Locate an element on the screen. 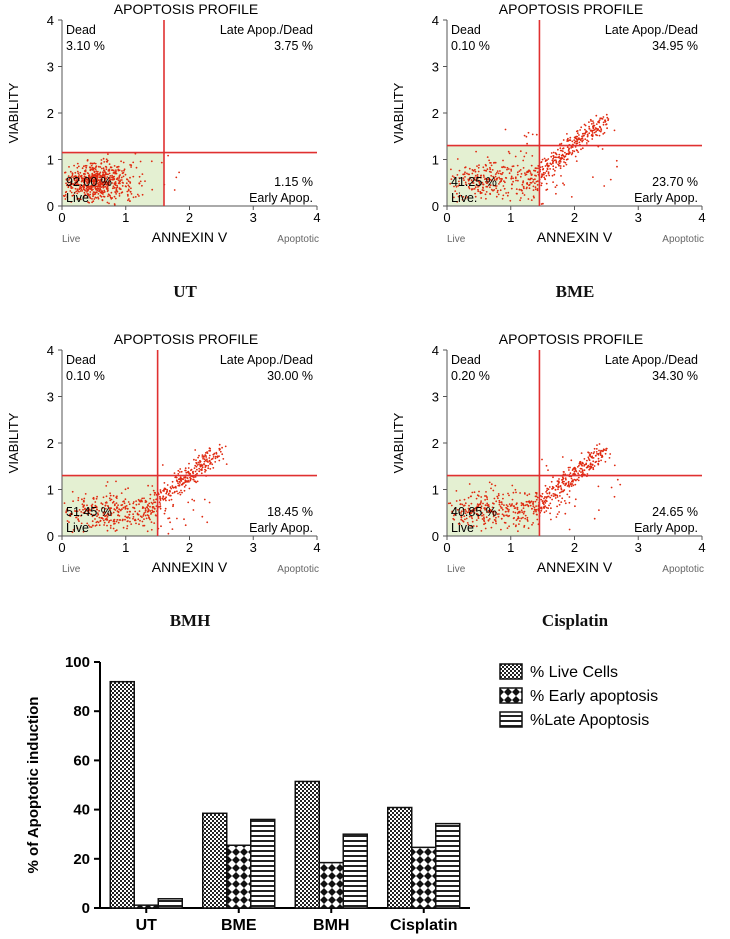 This screenshot has height=939, width=730. late-apop-percent: 3.75 % is located at coordinates (293, 46).